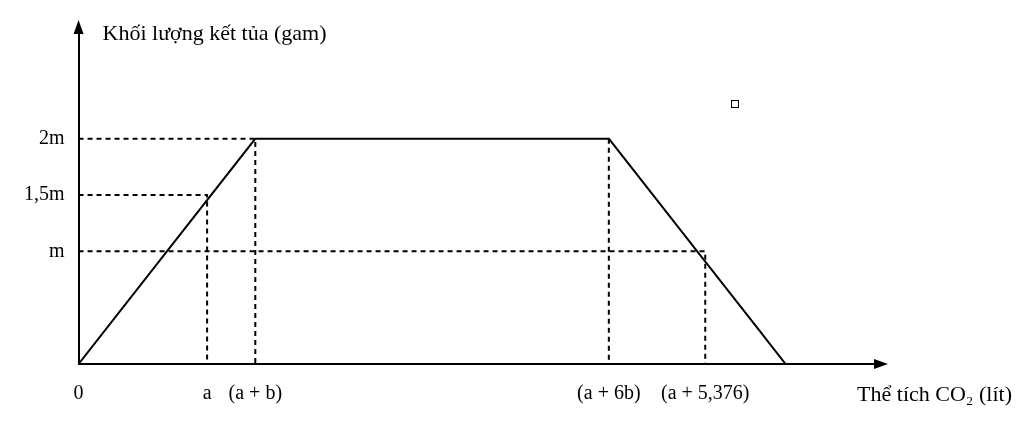 The height and width of the screenshot is (432, 1018). I want to click on y-tick-label: 1,5m, so click(44, 193).